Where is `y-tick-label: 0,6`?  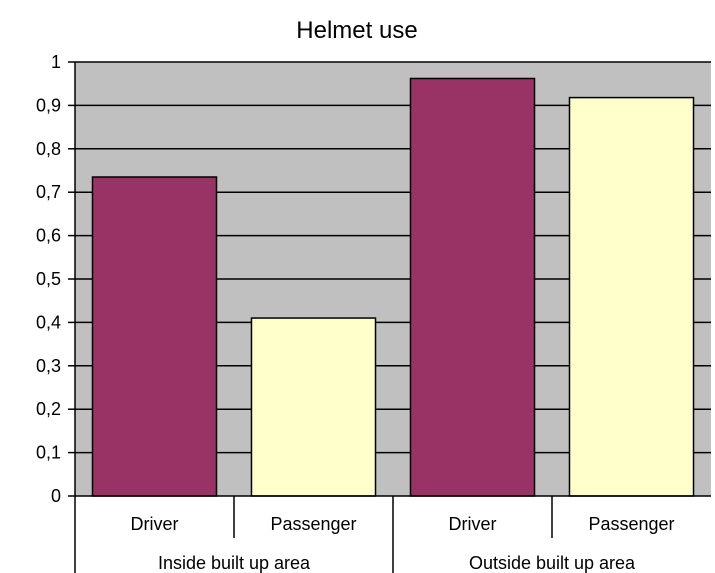 y-tick-label: 0,6 is located at coordinates (48, 236).